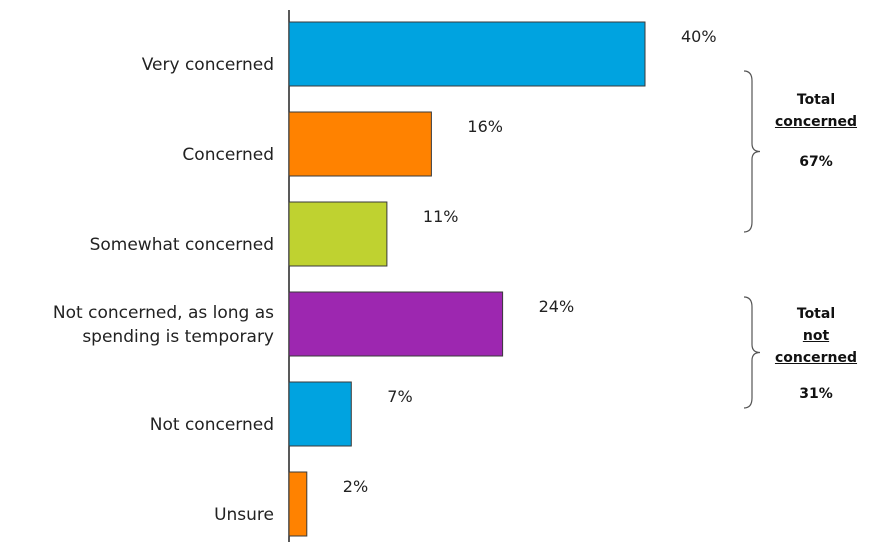  What do you see at coordinates (441, 216) in the screenshot?
I see `value-label: 11%` at bounding box center [441, 216].